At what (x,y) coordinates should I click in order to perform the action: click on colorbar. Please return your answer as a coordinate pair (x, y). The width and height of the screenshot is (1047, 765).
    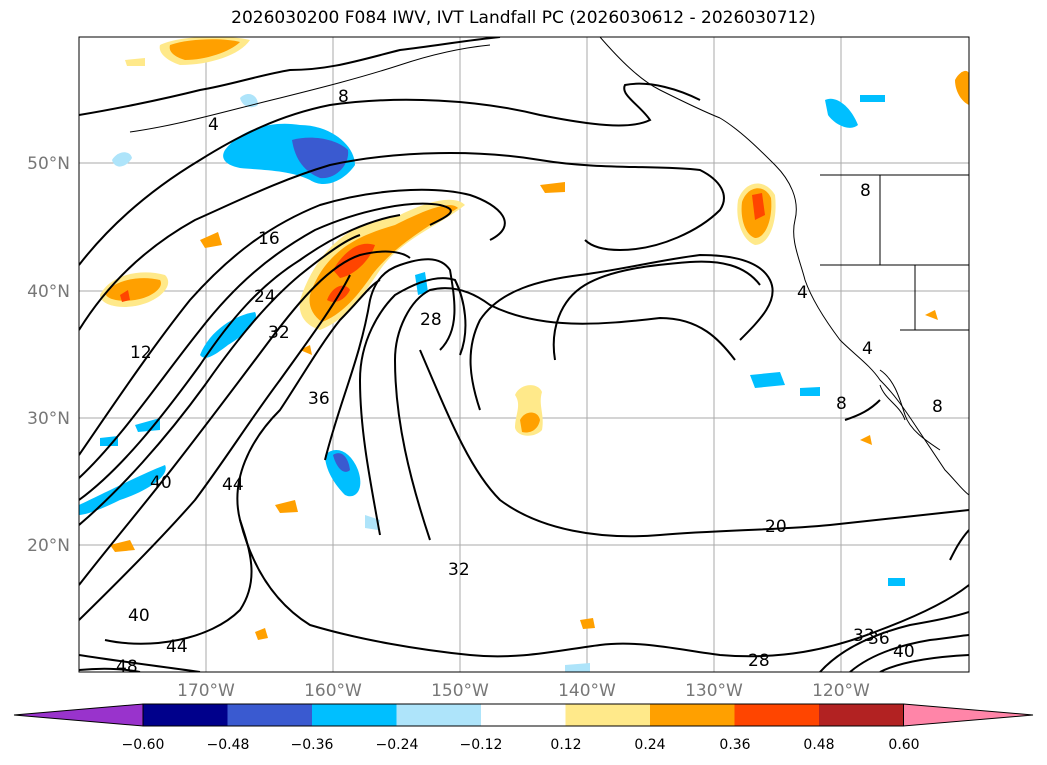
    Looking at the image, I should click on (523, 715).